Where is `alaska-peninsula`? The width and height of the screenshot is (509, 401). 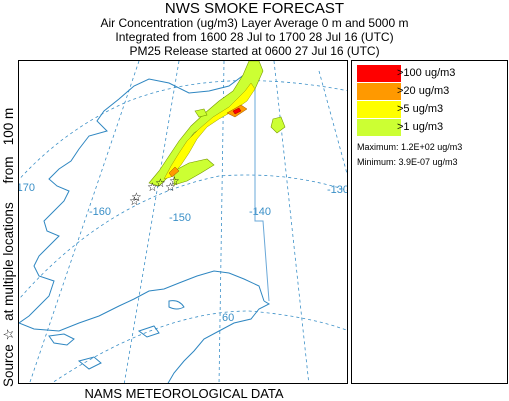
alaska-peninsula is located at coordinates (219, 341).